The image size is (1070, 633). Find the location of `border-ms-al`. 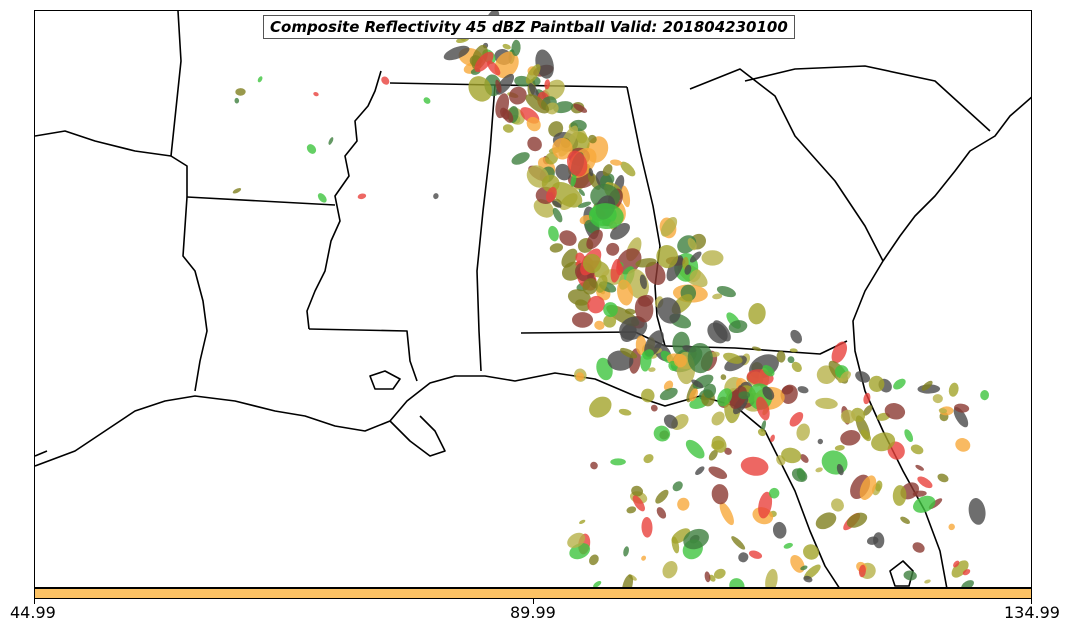

border-ms-al is located at coordinates (486, 228).